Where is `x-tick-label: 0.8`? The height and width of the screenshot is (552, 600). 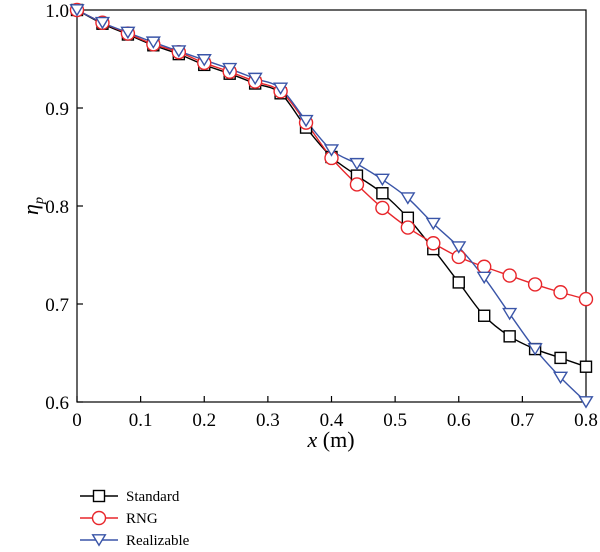
x-tick-label: 0.8 is located at coordinates (586, 420).